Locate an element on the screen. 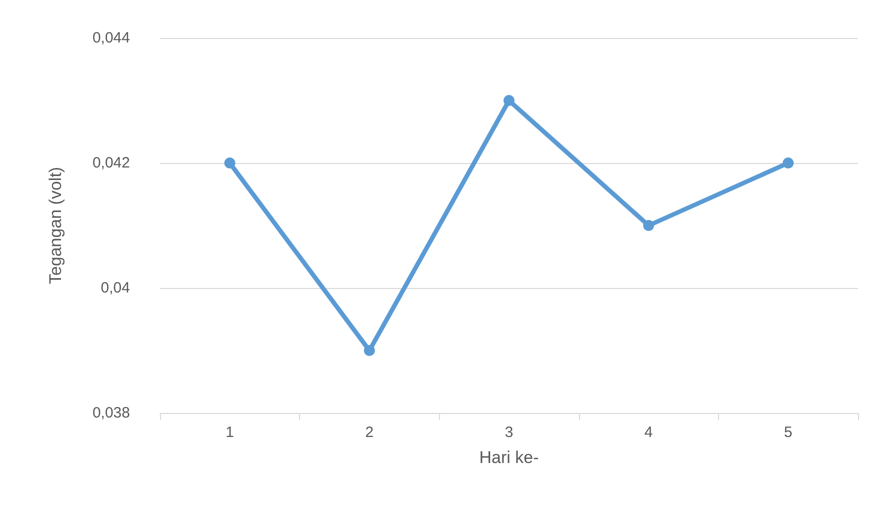  y-tick-label: 0,04 is located at coordinates (115, 288).